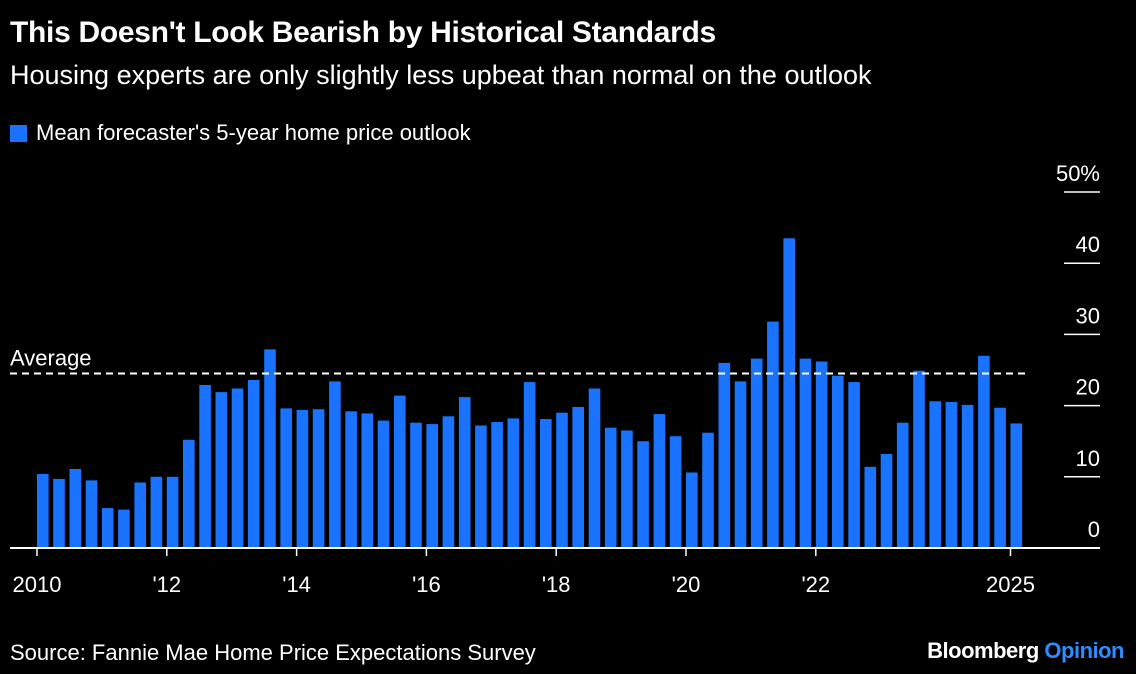 The height and width of the screenshot is (674, 1136). Describe the element at coordinates (166, 584) in the screenshot. I see `x-tick-label: '12` at that location.